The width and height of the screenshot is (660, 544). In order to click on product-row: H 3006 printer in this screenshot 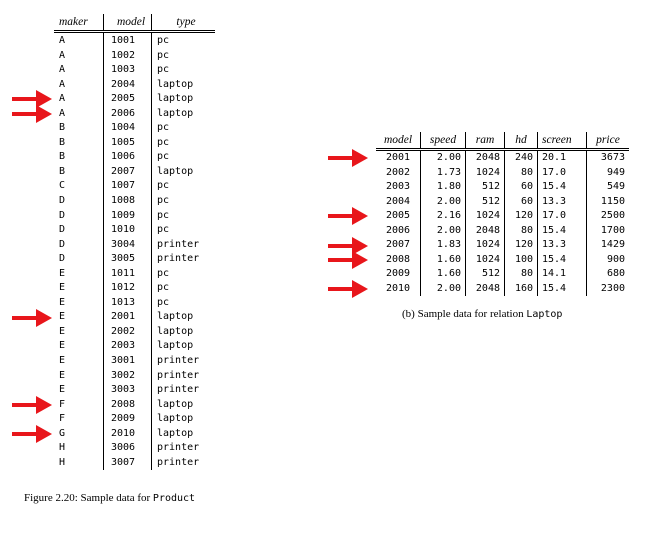, I will do `click(134, 448)`.